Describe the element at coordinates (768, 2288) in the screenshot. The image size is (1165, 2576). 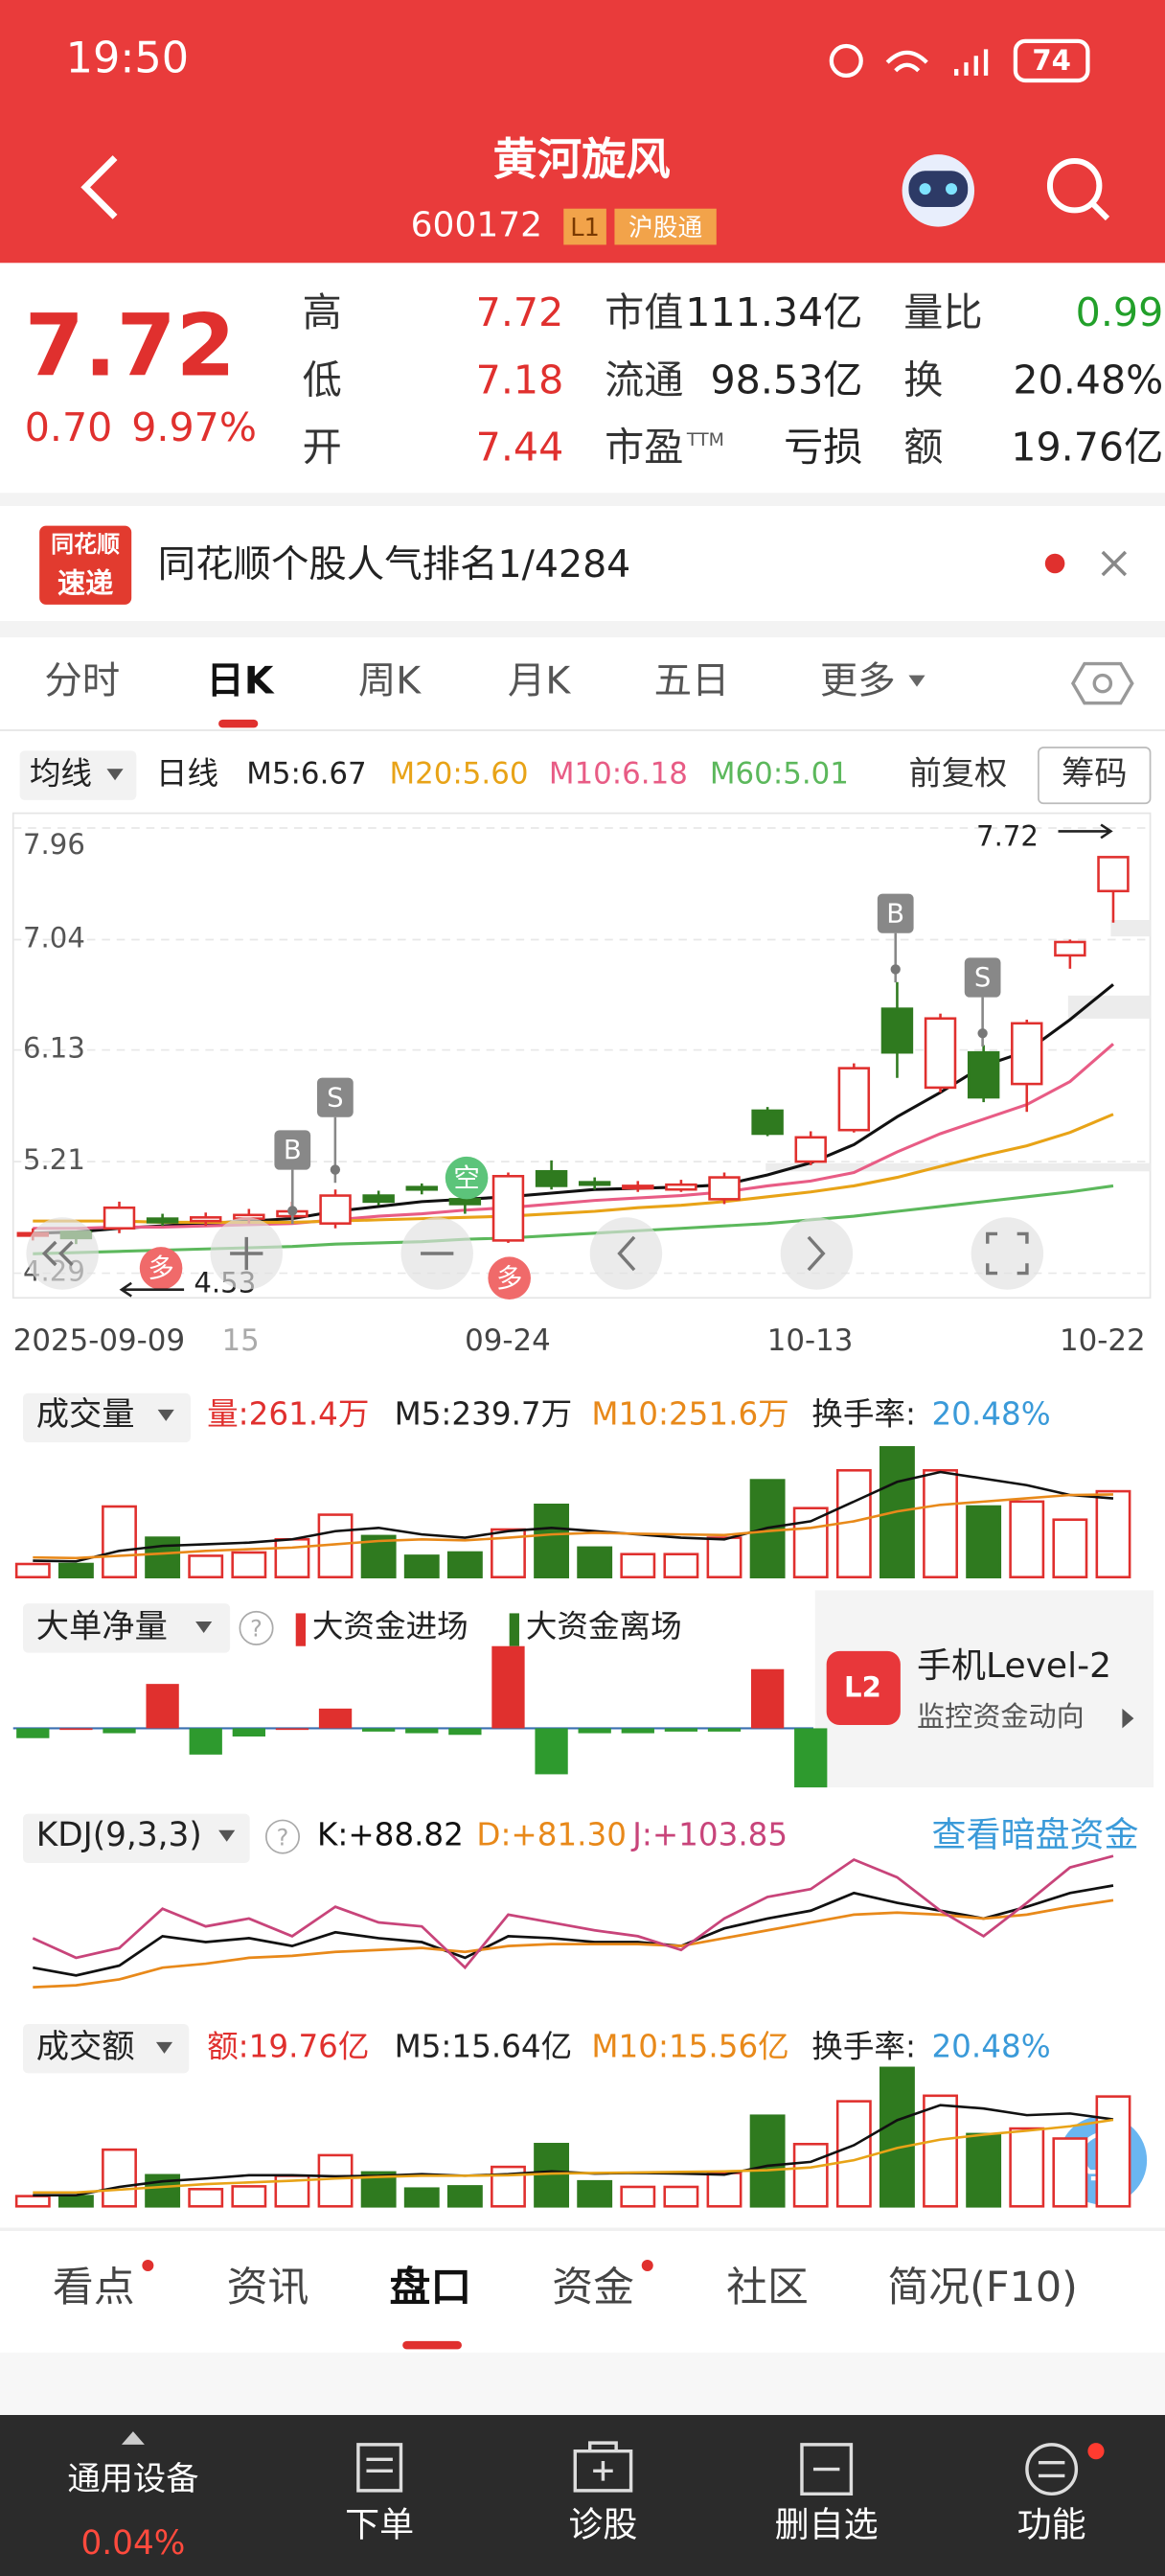
I see `detail-tab: 社区` at that location.